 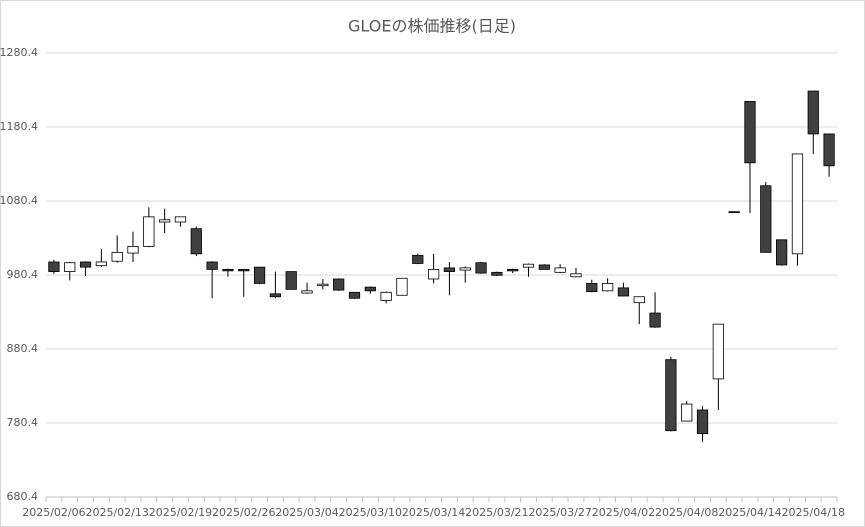 I want to click on y-tick-label: 1080.4, so click(x=19, y=200).